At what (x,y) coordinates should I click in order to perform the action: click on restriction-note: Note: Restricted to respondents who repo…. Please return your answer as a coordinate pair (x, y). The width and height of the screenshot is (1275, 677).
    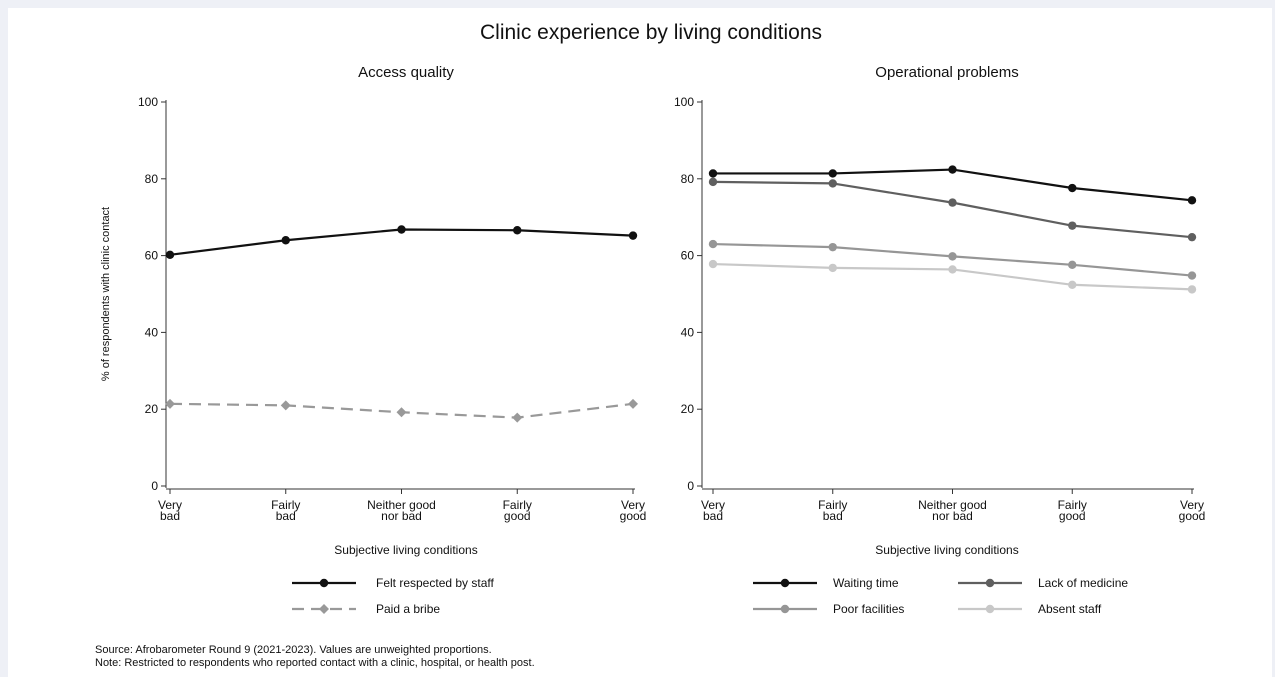
    Looking at the image, I should click on (315, 663).